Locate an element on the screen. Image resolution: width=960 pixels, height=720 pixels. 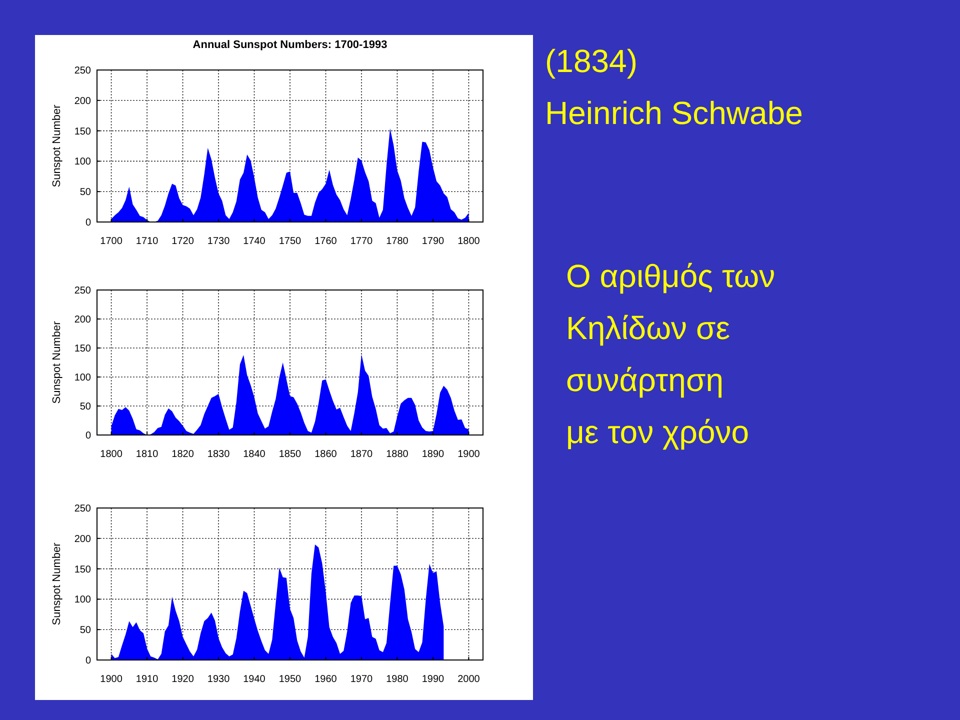
x-tick-label: 1930 is located at coordinates (218, 679).